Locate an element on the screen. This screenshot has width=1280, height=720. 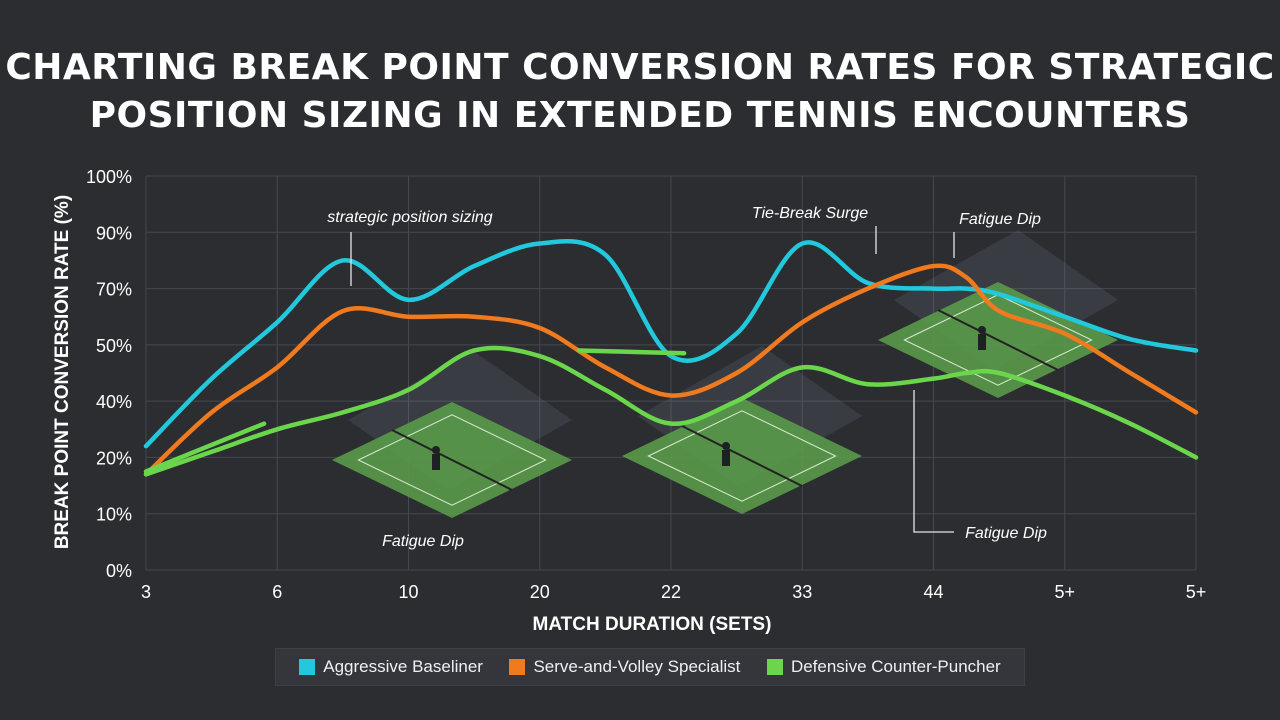
annotation-fatigue-dip-top: Fatigue Dip is located at coordinates (1000, 219).